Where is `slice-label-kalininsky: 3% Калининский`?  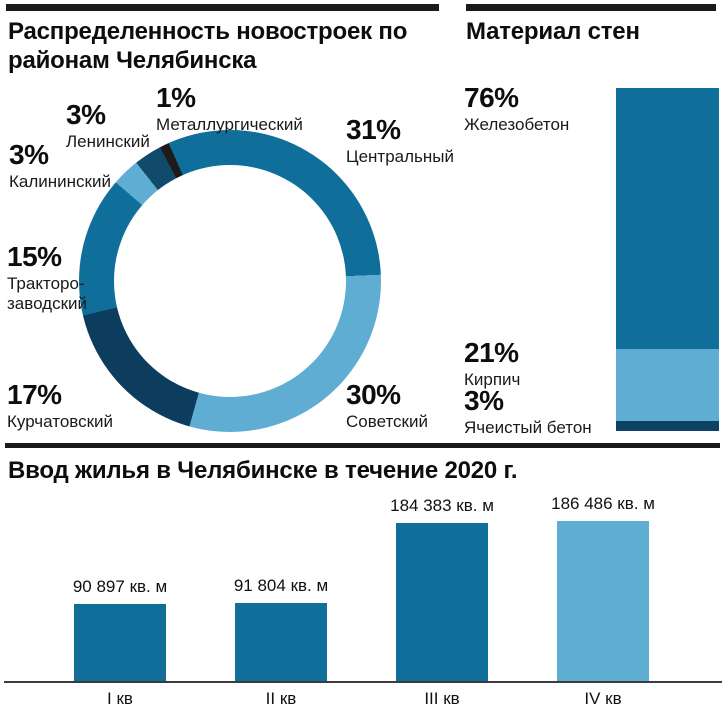 slice-label-kalininsky: 3% Калининский is located at coordinates (60, 166).